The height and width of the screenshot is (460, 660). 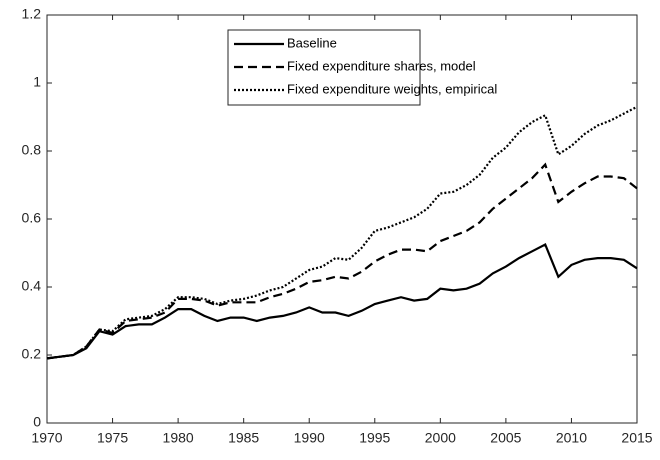 What do you see at coordinates (440, 438) in the screenshot?
I see `x-tick-label: 2000` at bounding box center [440, 438].